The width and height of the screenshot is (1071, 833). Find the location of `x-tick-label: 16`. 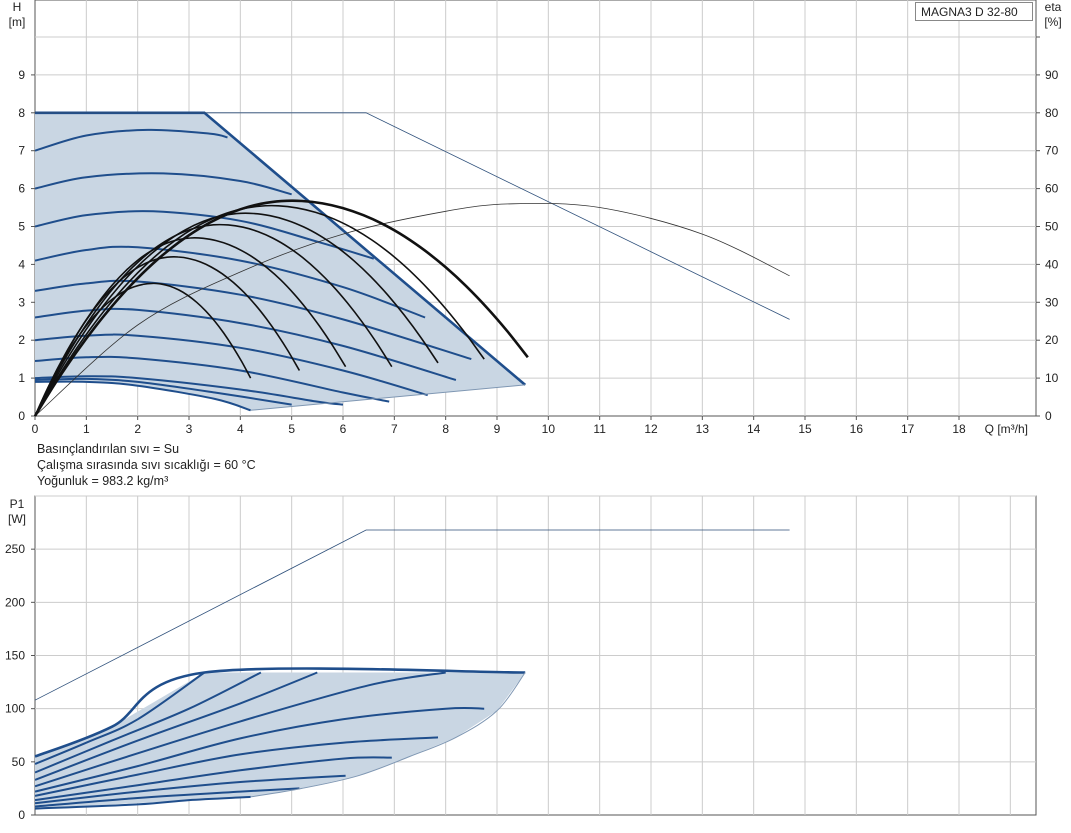

x-tick-label: 16 is located at coordinates (857, 429).